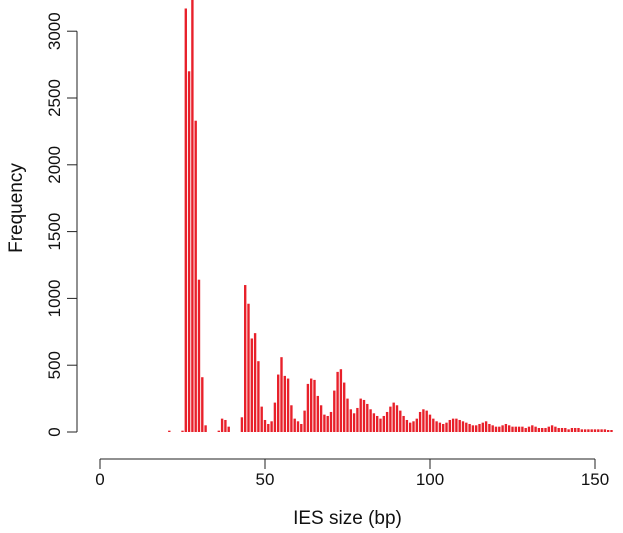  Describe the element at coordinates (54, 232) in the screenshot. I see `y-tick-label: 1500` at that location.